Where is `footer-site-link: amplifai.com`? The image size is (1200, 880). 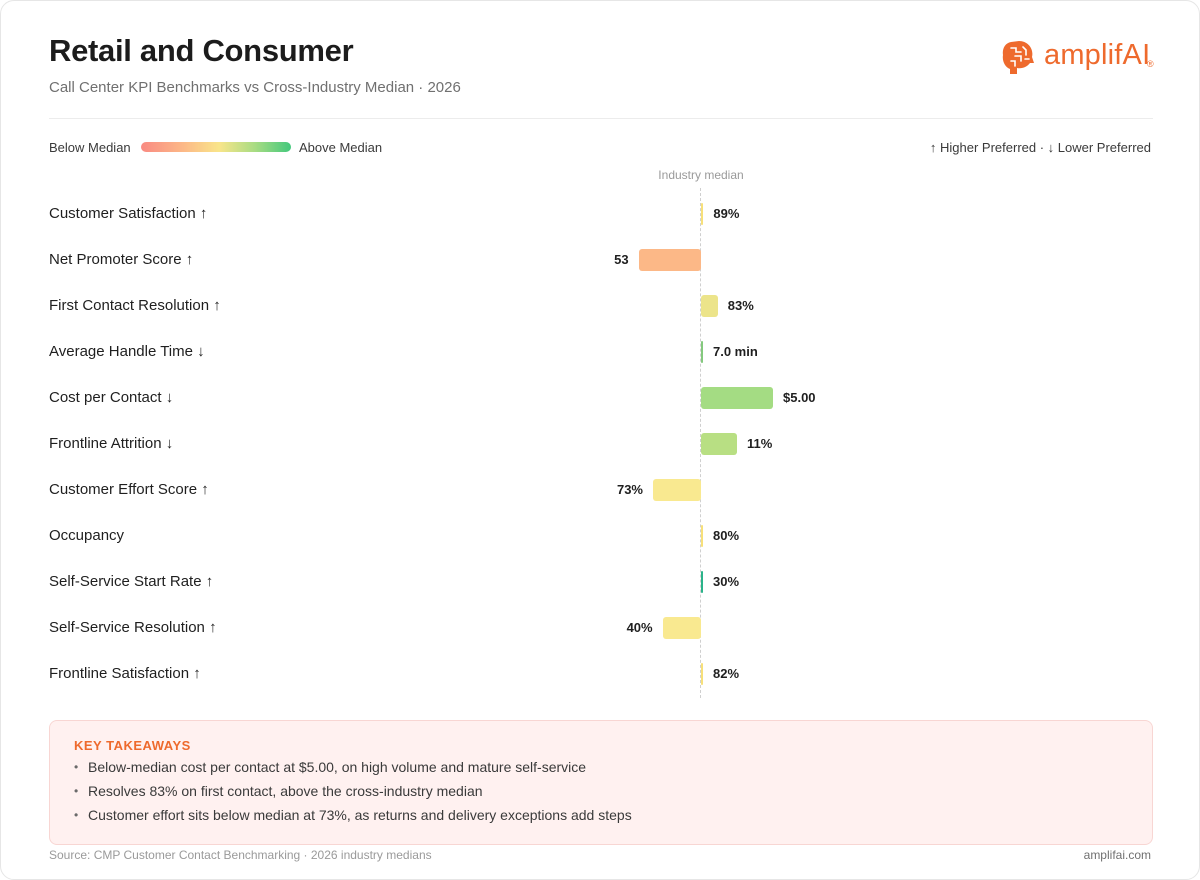
footer-site-link: amplifai.com is located at coordinates (1117, 855).